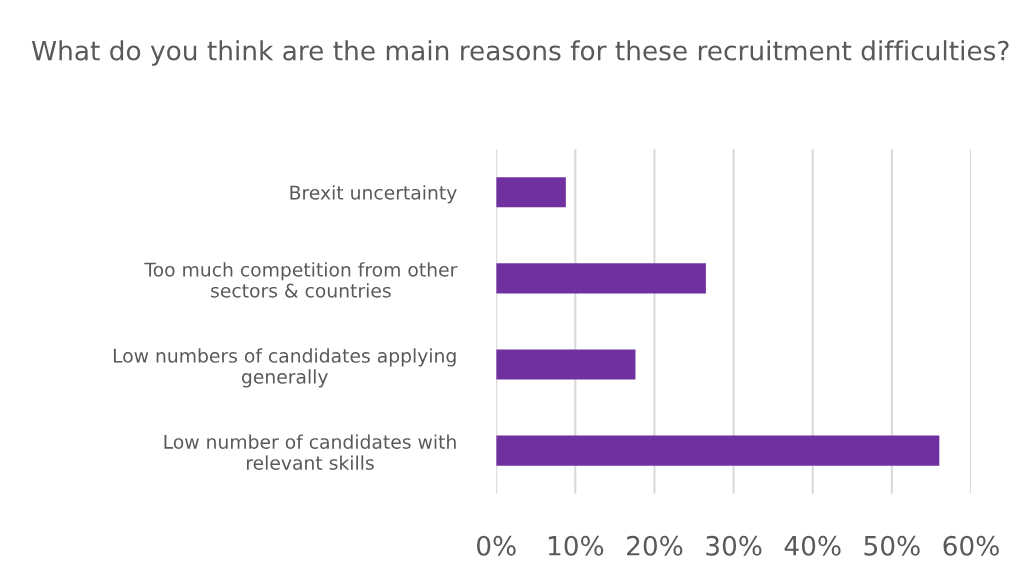 The height and width of the screenshot is (574, 1021). Describe the element at coordinates (576, 545) in the screenshot. I see `x-tick-label: 10%` at that location.